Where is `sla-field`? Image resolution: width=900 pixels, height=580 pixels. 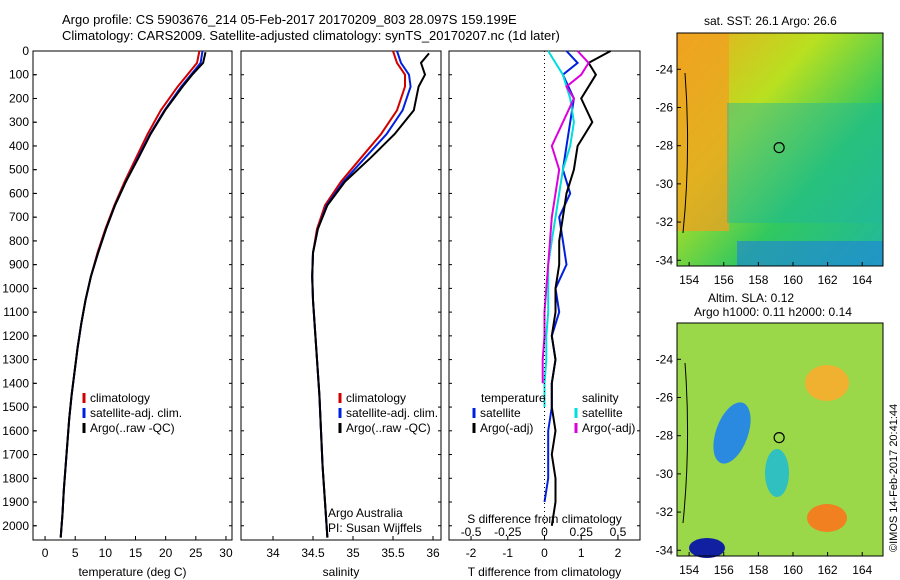
sla-field is located at coordinates (780, 439).